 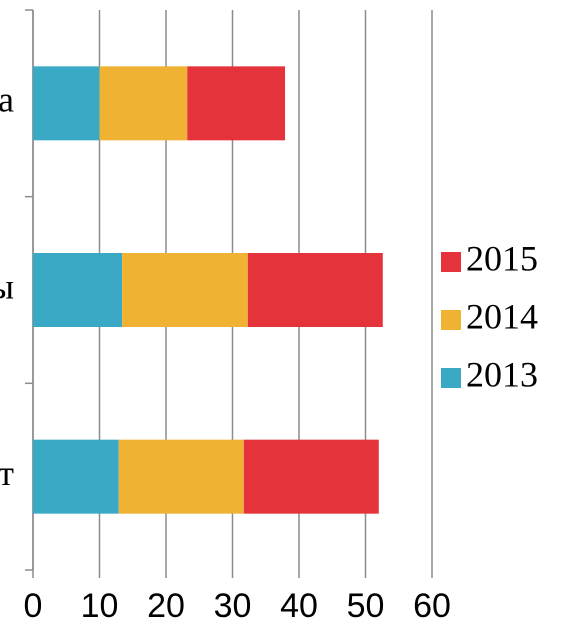 I want to click on y-tick-label: ы, so click(x=7, y=286).